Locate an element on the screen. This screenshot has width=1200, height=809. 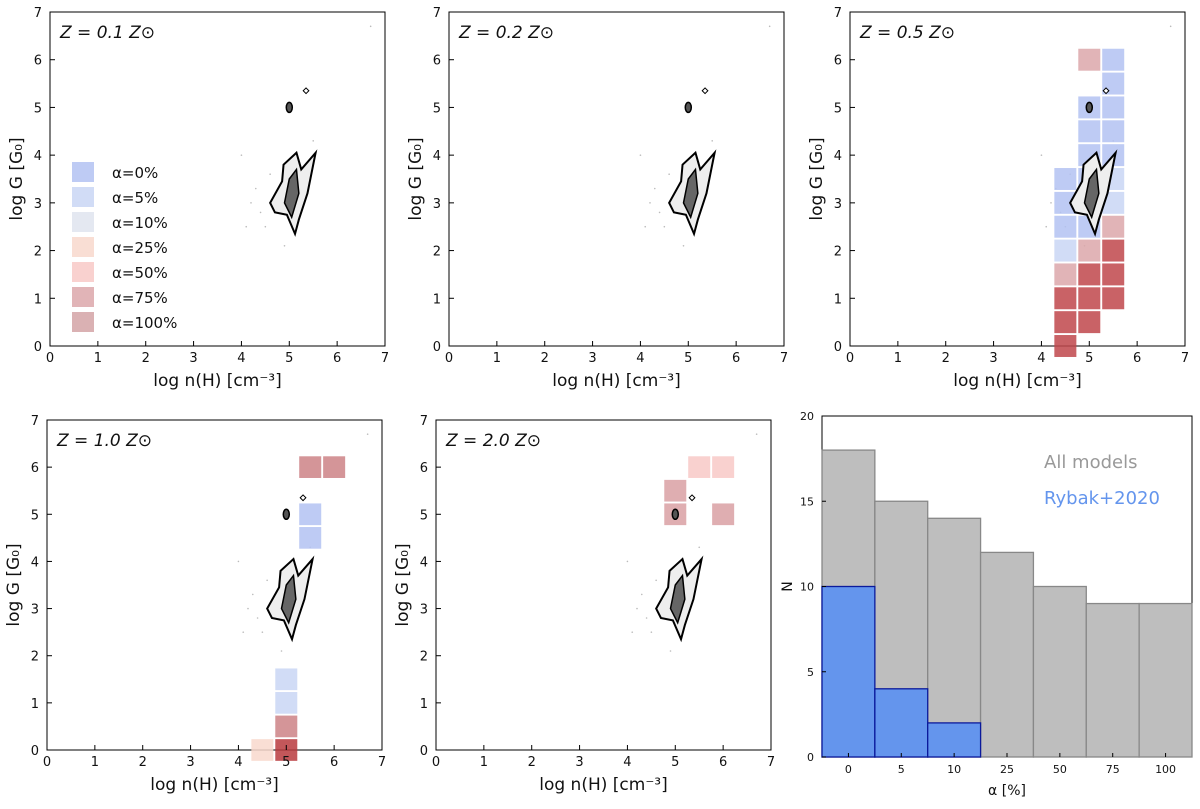
legend-label: α=50% is located at coordinates (140, 273).